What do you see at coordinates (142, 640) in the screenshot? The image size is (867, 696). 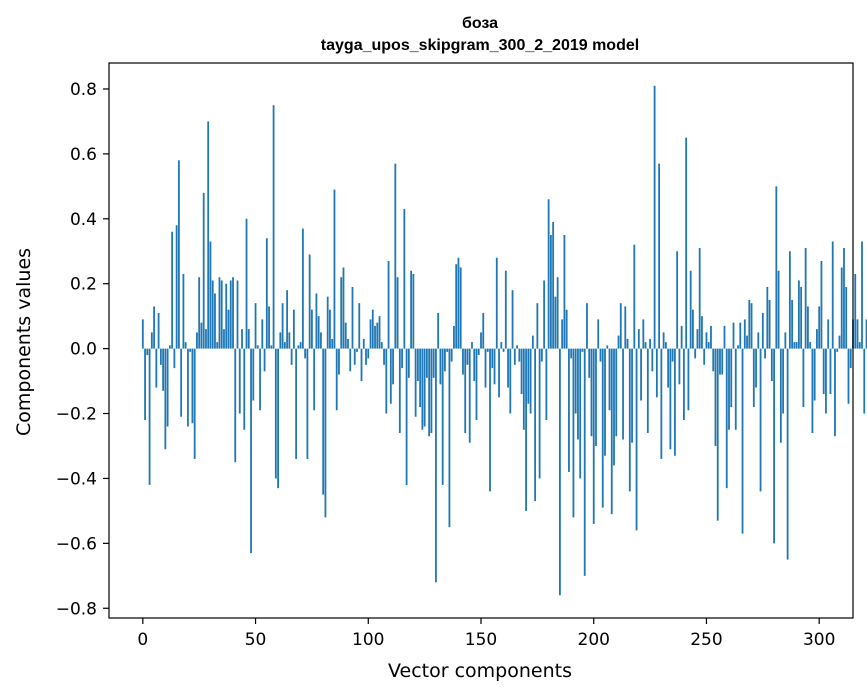 I see `x-tick-label: 0` at bounding box center [142, 640].